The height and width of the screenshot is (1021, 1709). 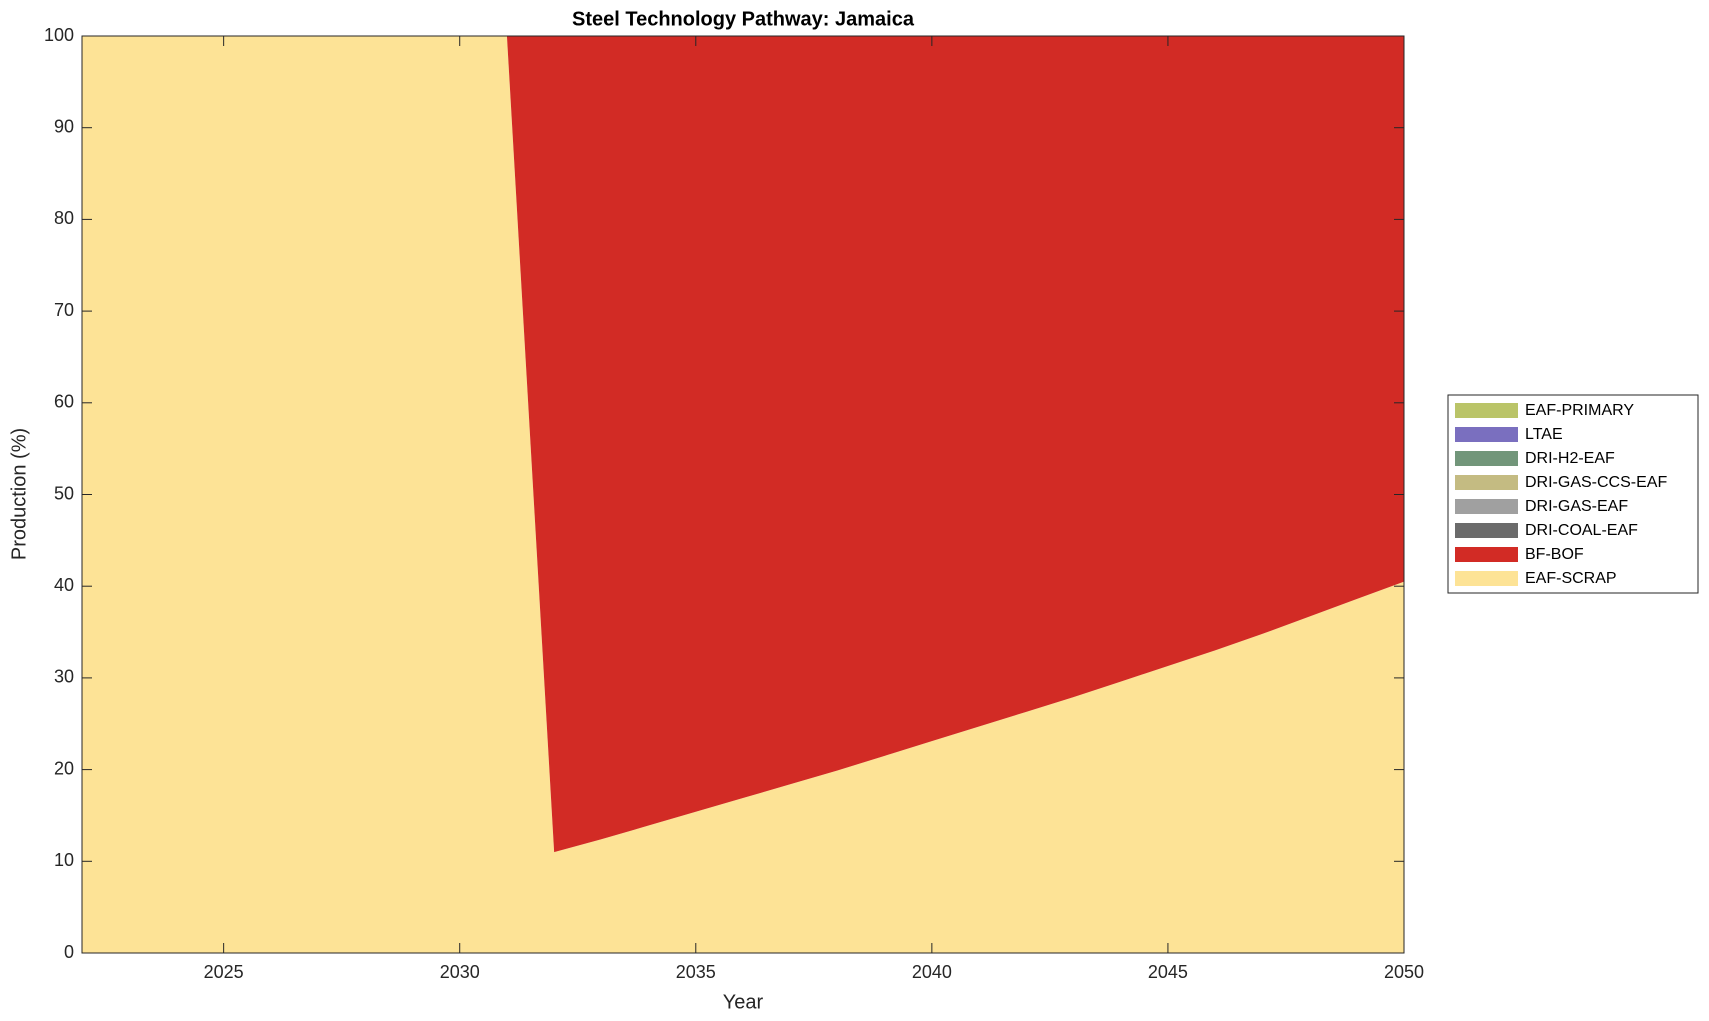 I want to click on legend-label: LTAE, so click(x=1544, y=434).